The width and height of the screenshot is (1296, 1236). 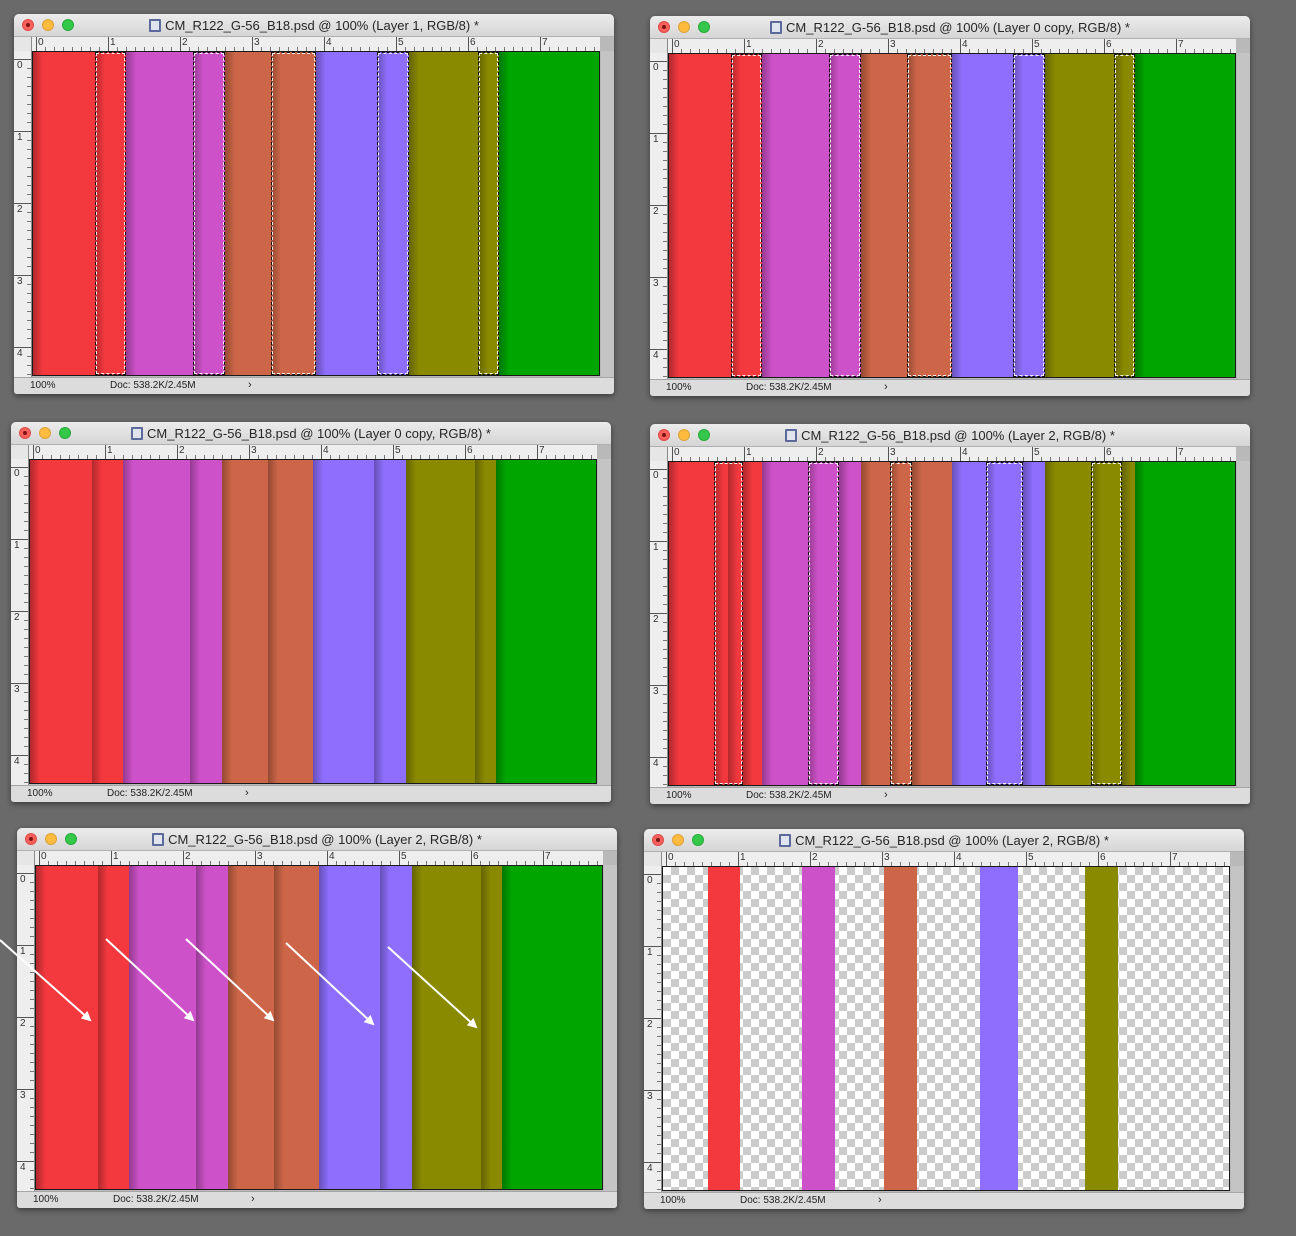 I want to click on ruler-label: 0, so click(x=677, y=452).